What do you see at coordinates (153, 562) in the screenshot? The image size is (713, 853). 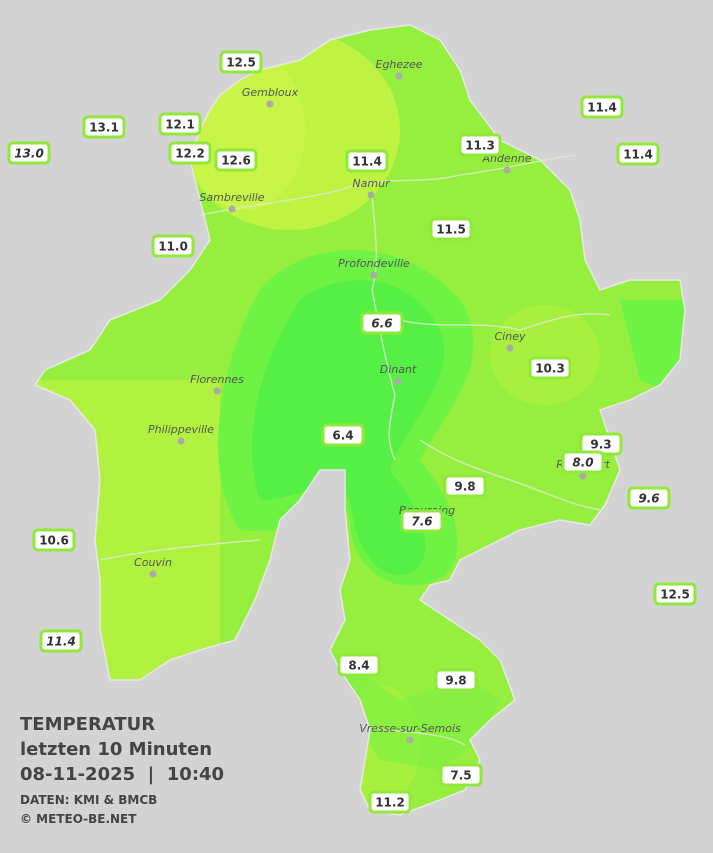 I see `city-label: Couvin` at bounding box center [153, 562].